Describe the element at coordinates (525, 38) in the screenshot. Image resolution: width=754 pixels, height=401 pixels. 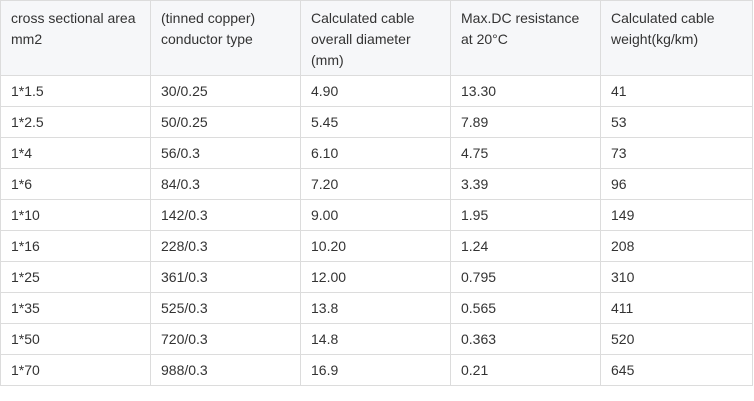
I see `header-dc-resistance: Max.DC resistance at 20°C` at that location.